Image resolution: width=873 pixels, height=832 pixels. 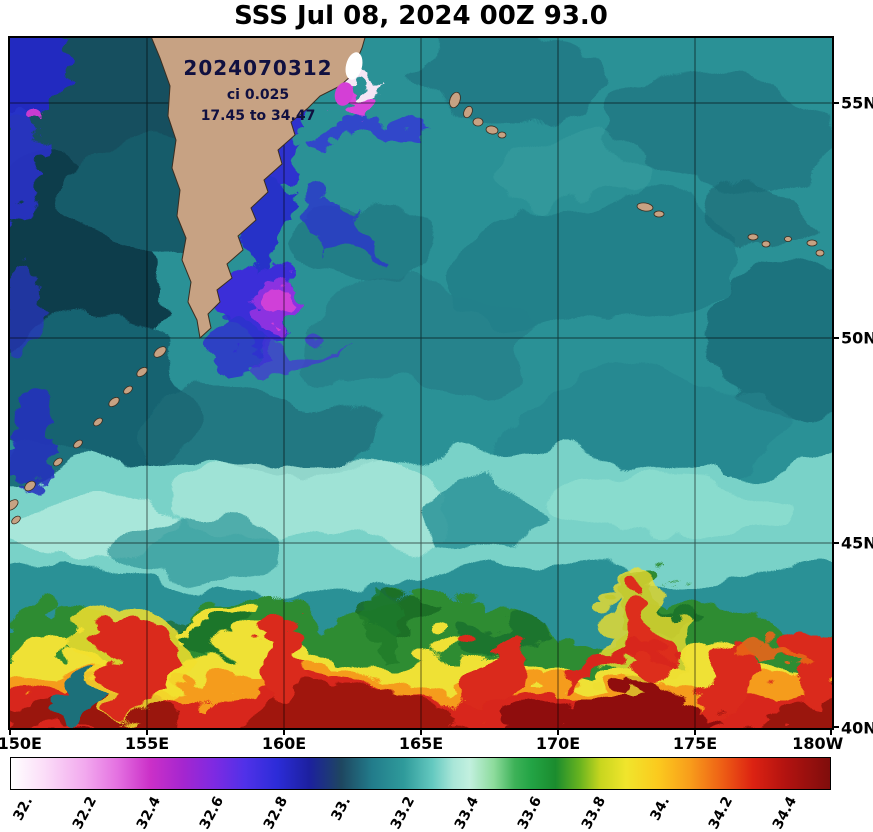 I want to click on colorbar-gradient, so click(x=420, y=773).